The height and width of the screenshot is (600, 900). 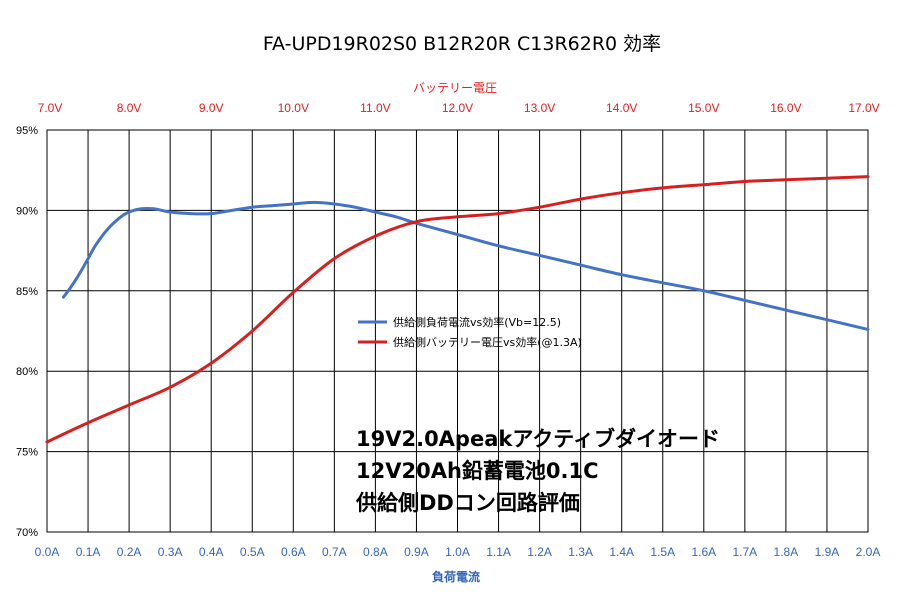 I want to click on bottom-tick-label: 0.5A, so click(x=252, y=552).